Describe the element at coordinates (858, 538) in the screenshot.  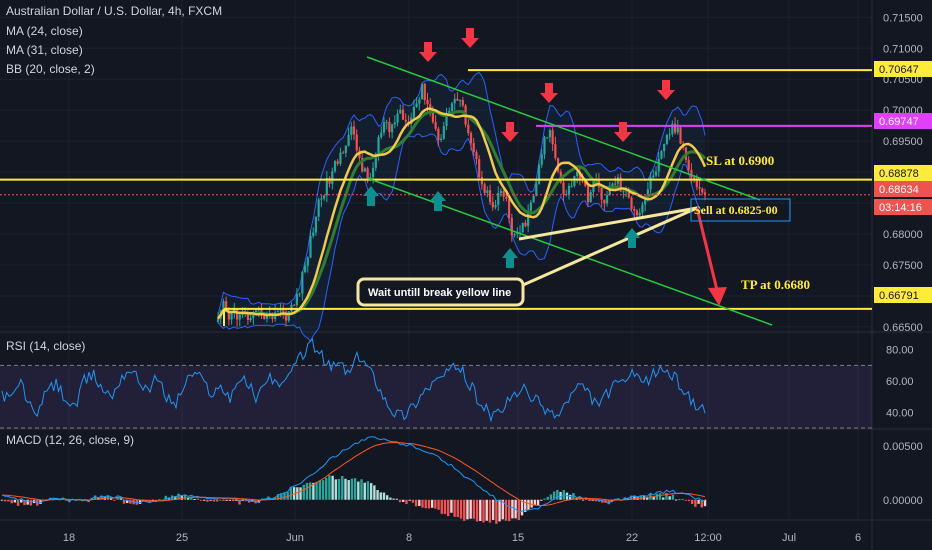
I see `time-tick-label: 6` at that location.